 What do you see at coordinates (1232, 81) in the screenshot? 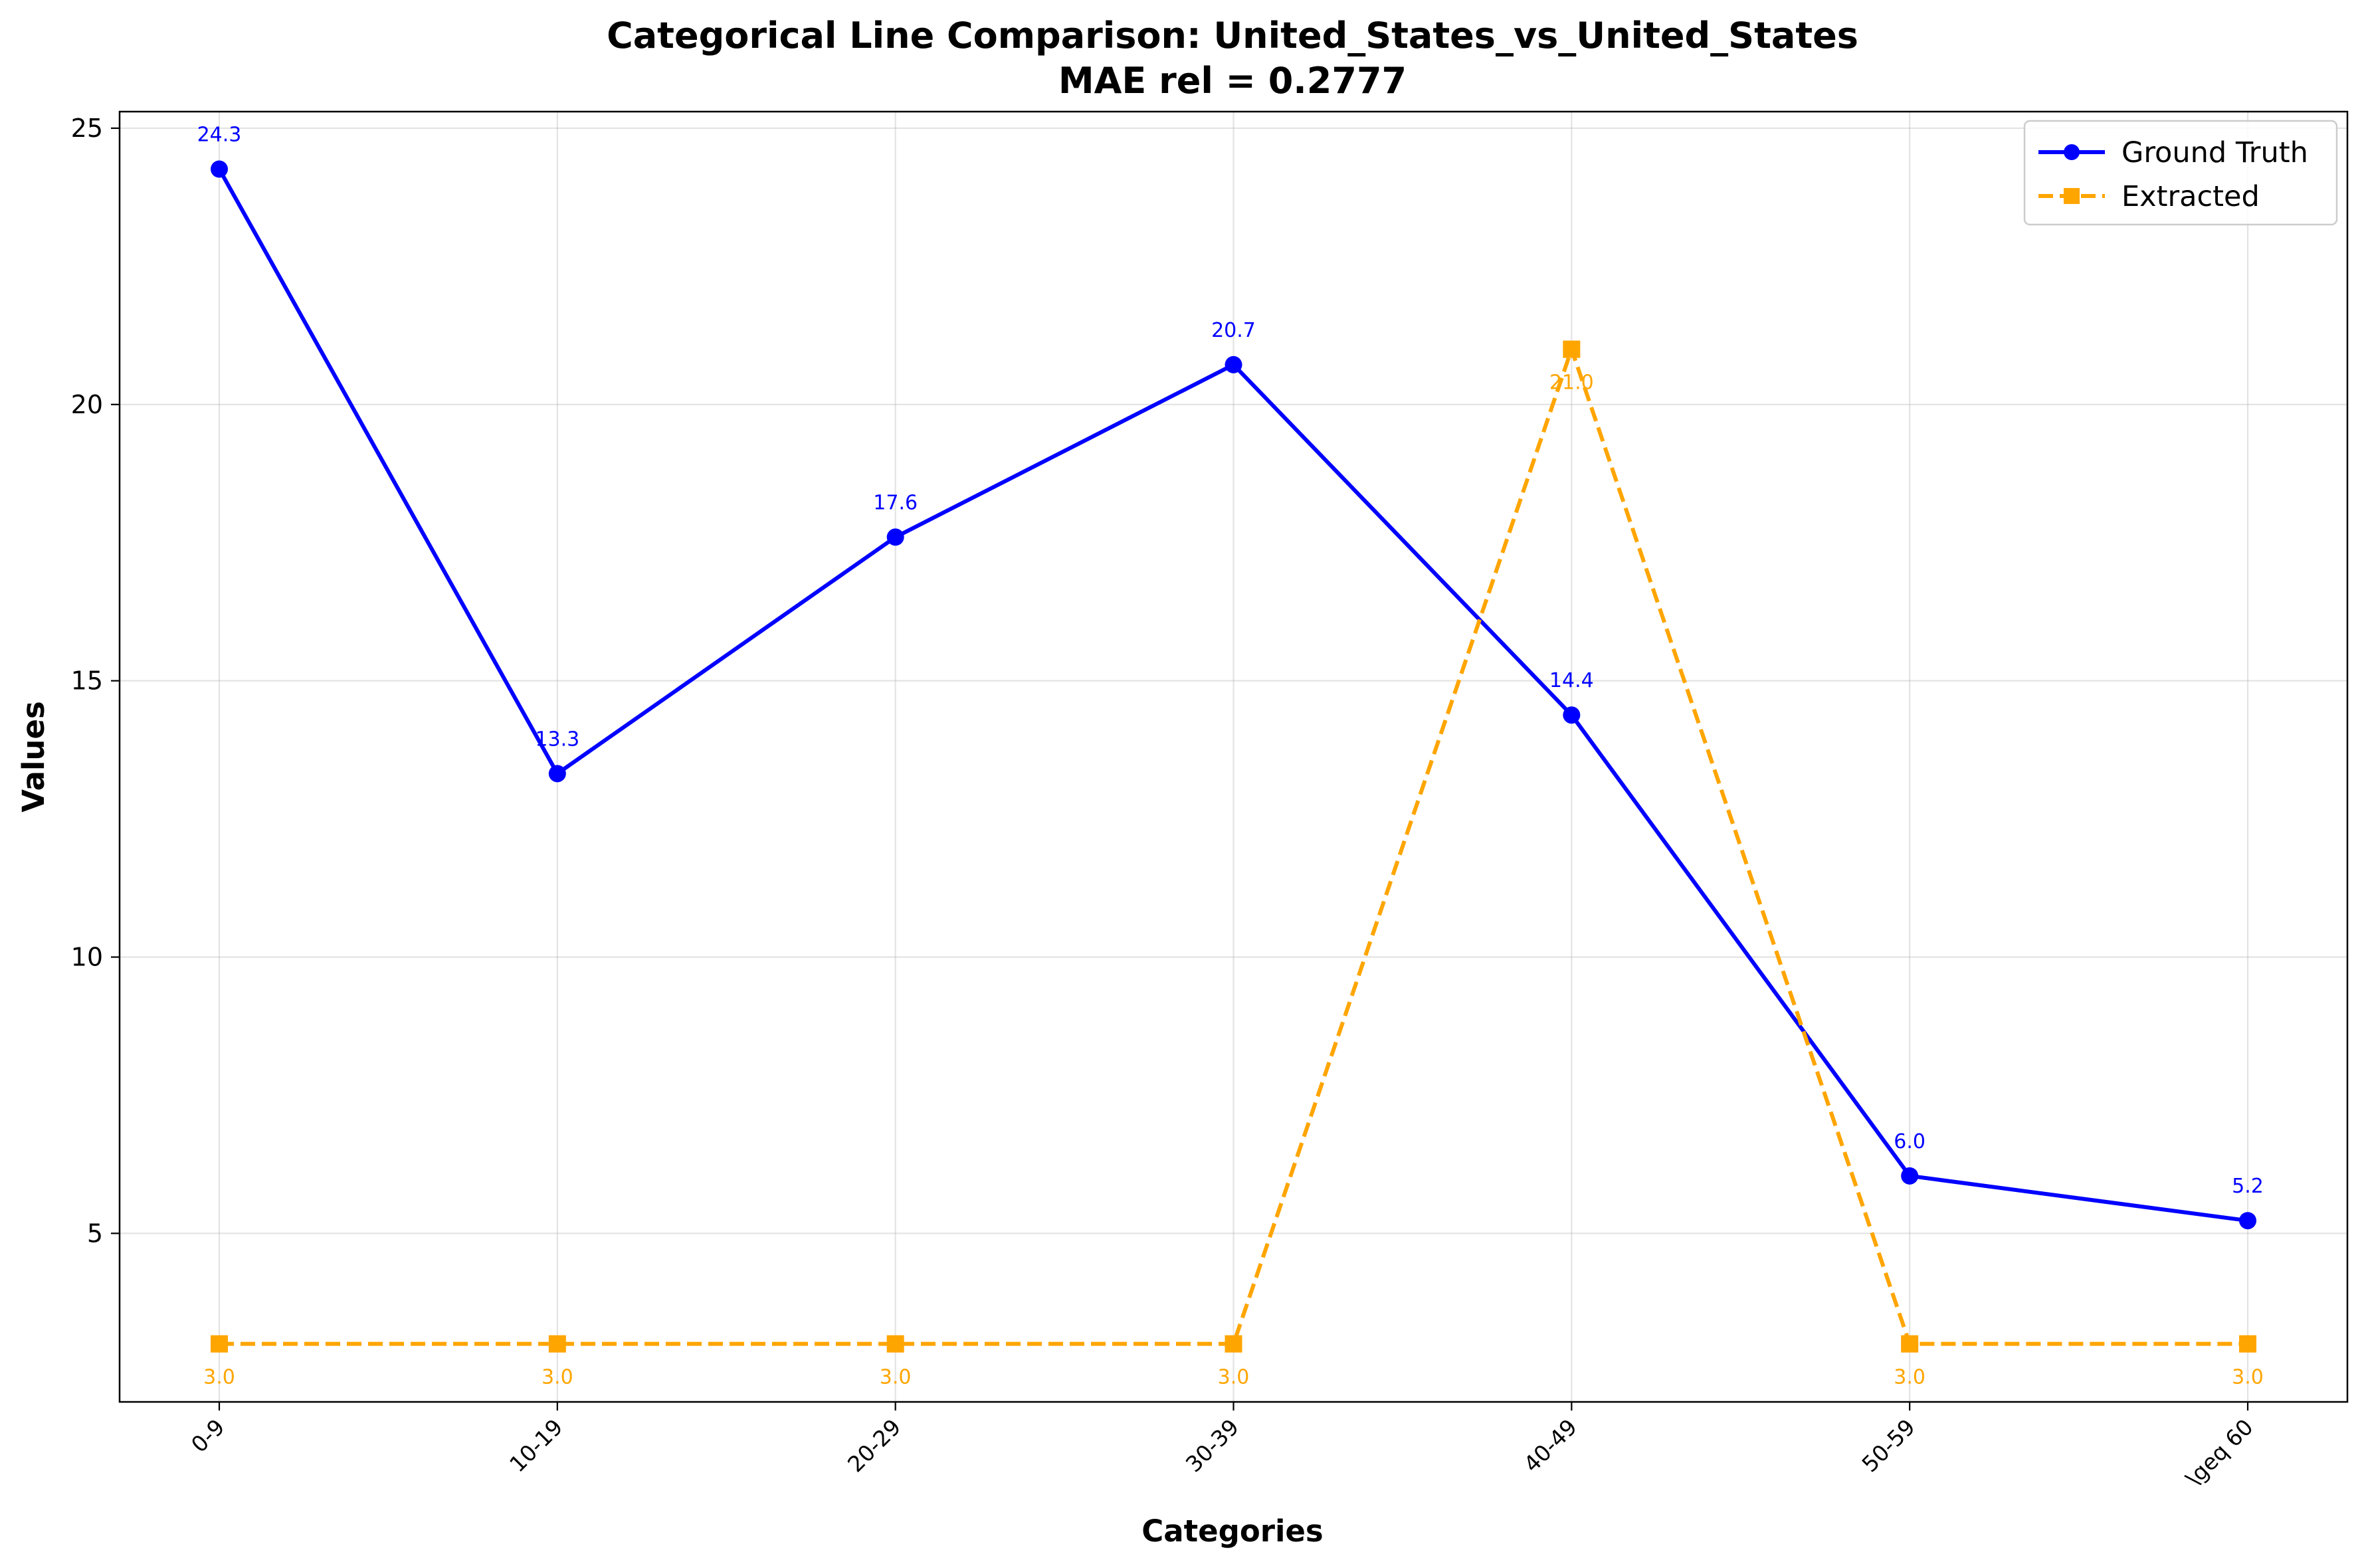
I see `chart-subtitle: MAE rel = 0.2777` at bounding box center [1232, 81].